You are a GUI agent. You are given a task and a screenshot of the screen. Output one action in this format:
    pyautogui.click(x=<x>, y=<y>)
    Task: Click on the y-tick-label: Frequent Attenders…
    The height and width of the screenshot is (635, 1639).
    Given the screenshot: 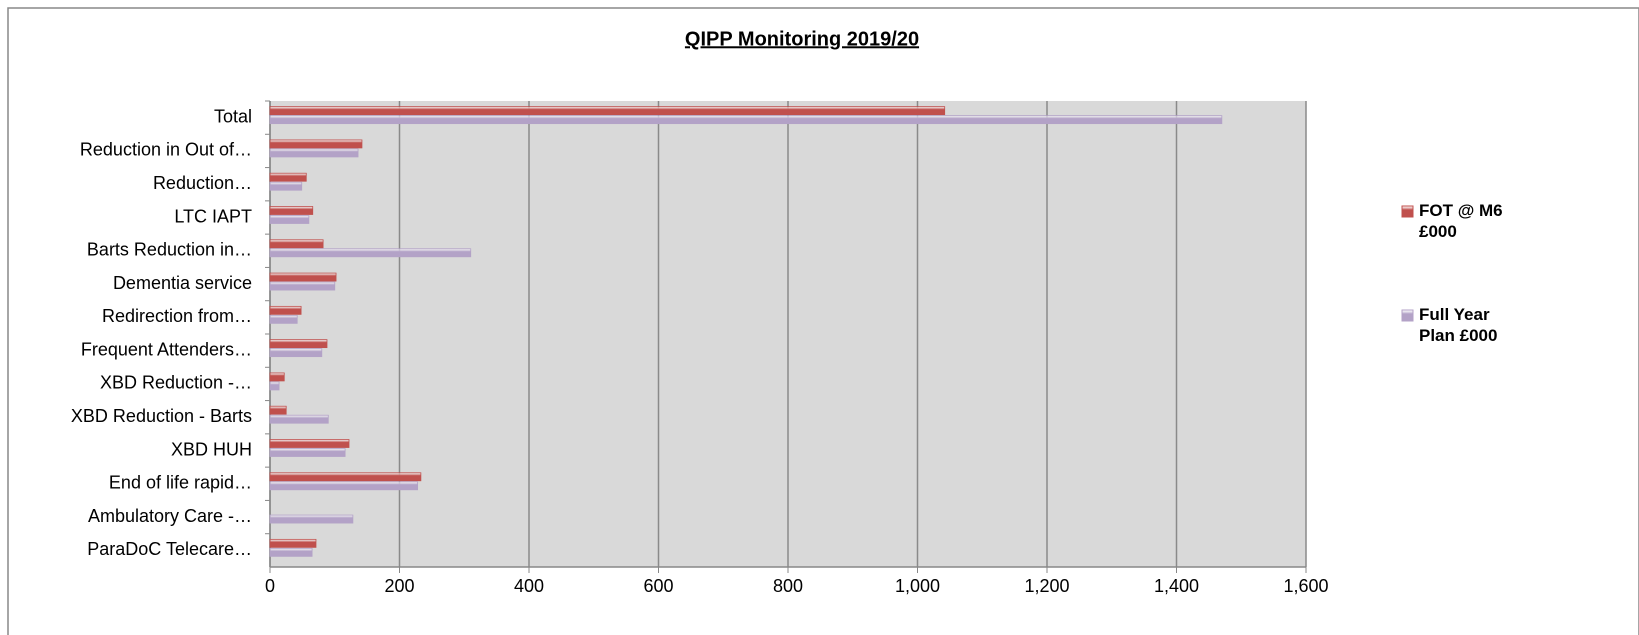 What is the action you would take?
    pyautogui.click(x=166, y=349)
    